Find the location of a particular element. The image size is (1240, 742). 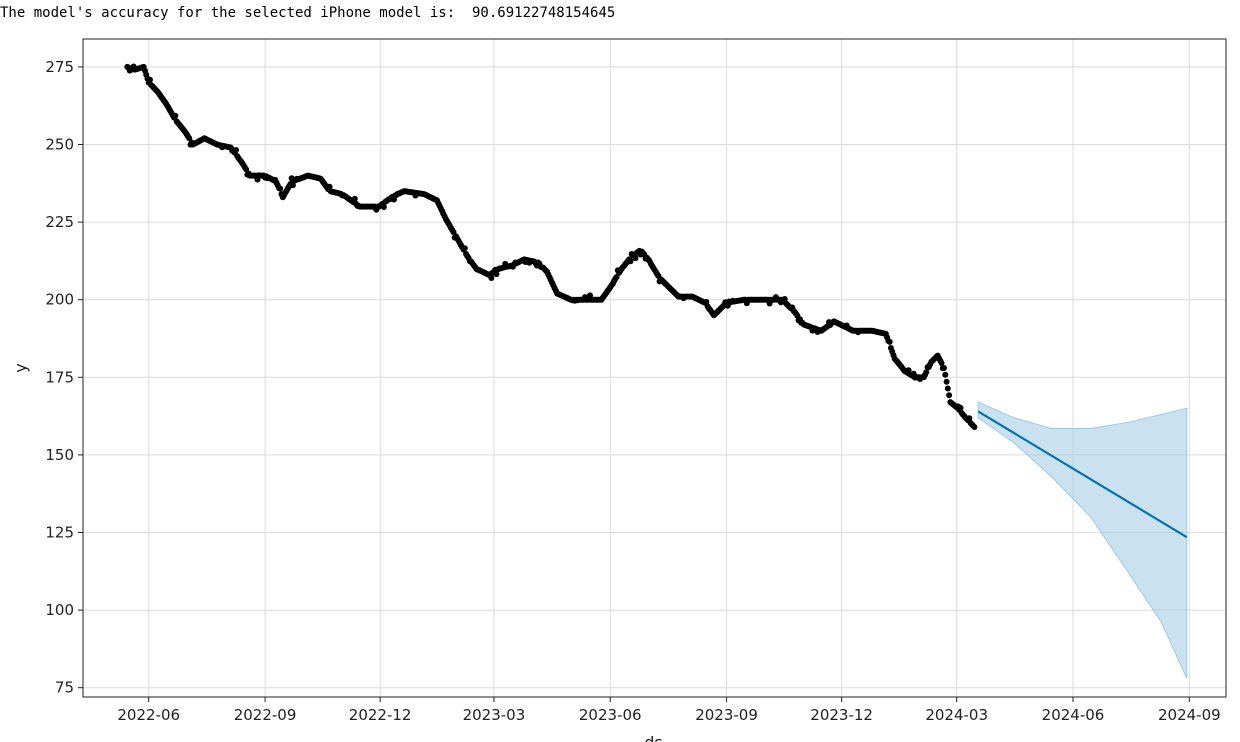

y-tick-label: 175 is located at coordinates (59, 377).